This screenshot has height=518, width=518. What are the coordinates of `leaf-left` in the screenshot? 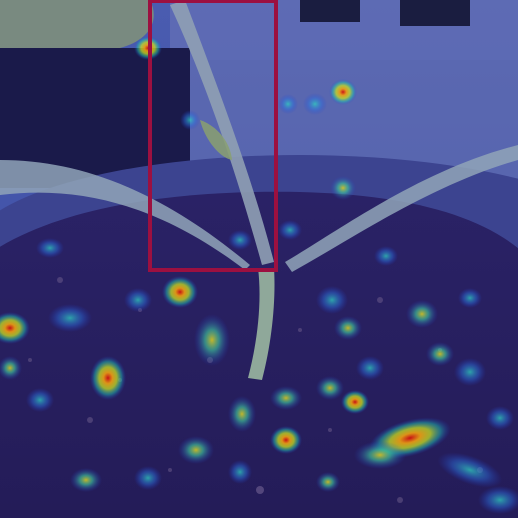 It's located at (125, 215).